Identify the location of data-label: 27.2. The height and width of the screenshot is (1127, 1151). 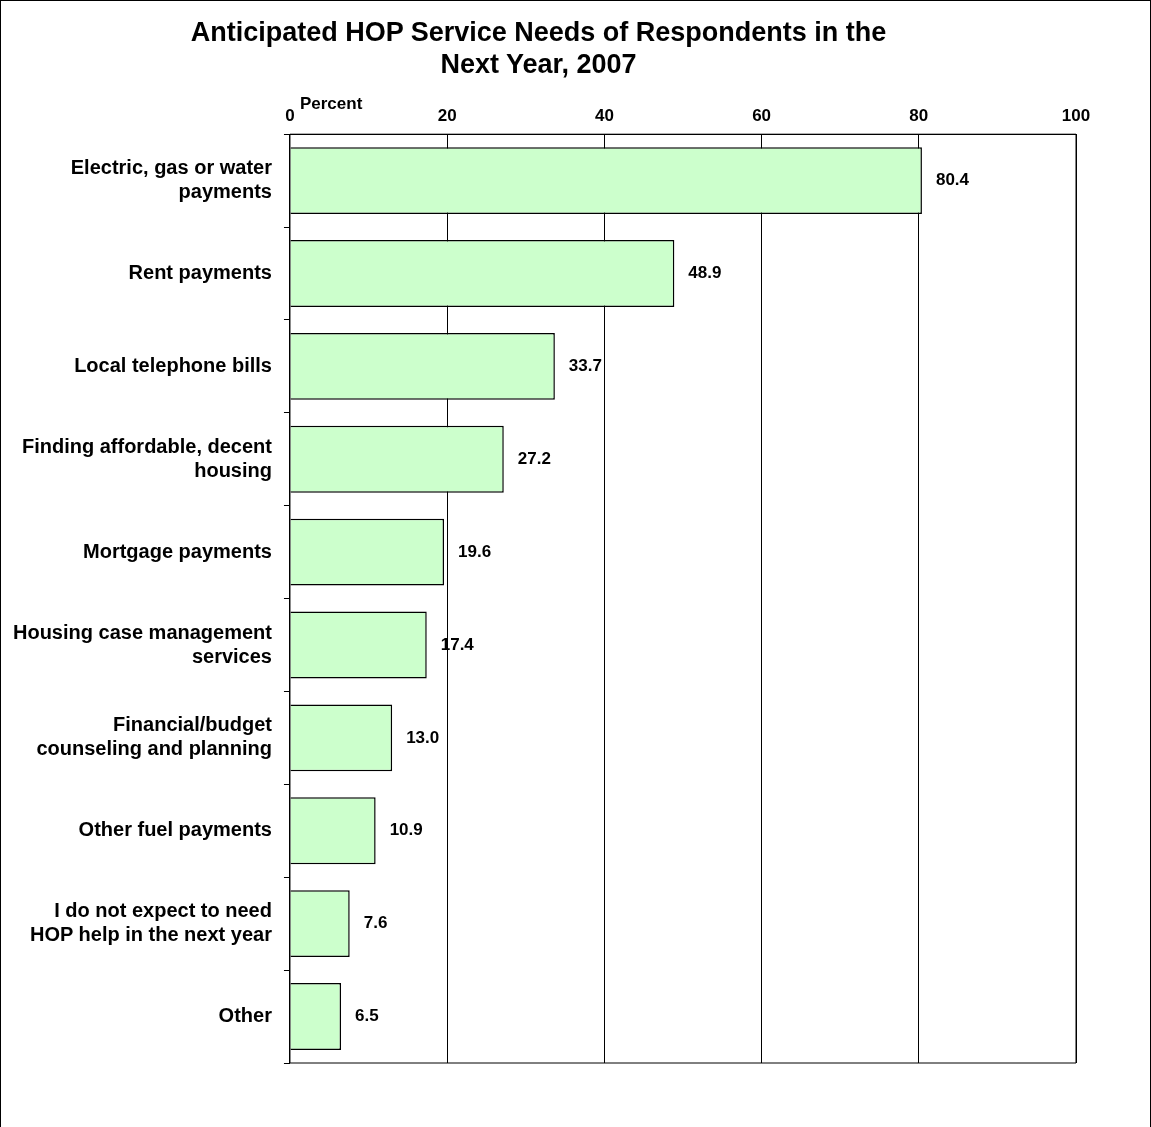
(534, 458).